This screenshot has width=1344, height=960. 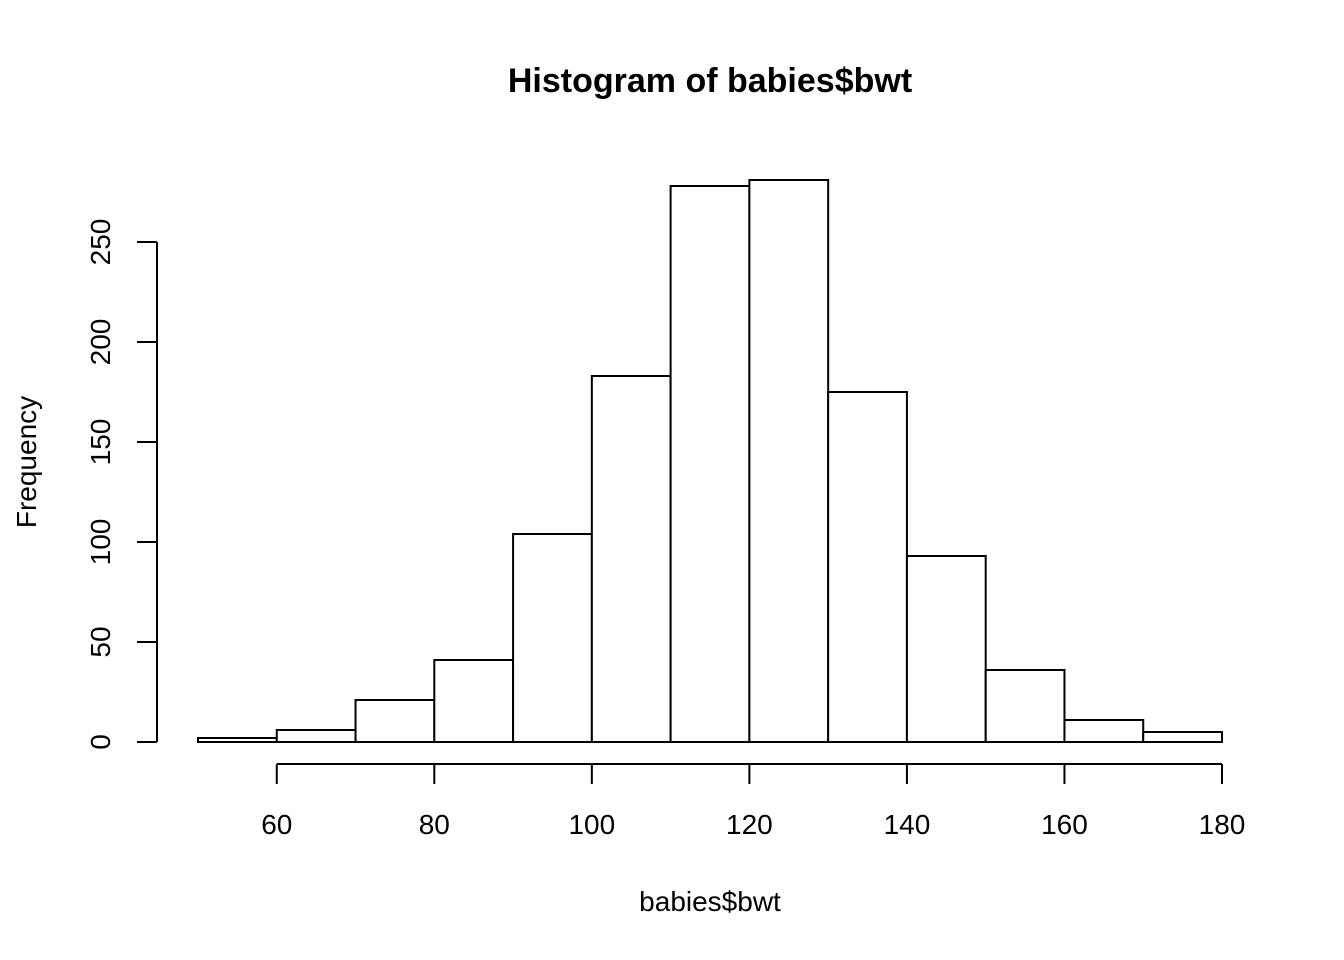 What do you see at coordinates (100, 442) in the screenshot?
I see `y-tick-label-150: 150` at bounding box center [100, 442].